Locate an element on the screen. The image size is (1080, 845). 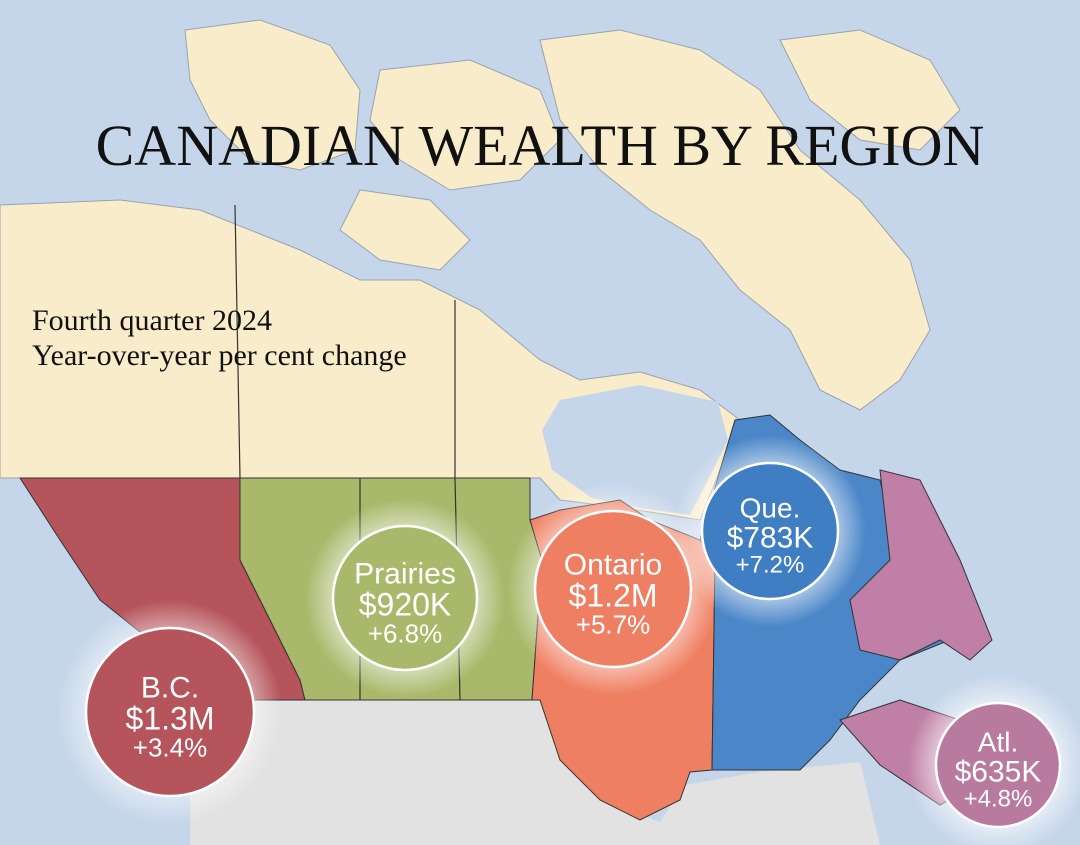
region-name: Que. is located at coordinates (770, 507).